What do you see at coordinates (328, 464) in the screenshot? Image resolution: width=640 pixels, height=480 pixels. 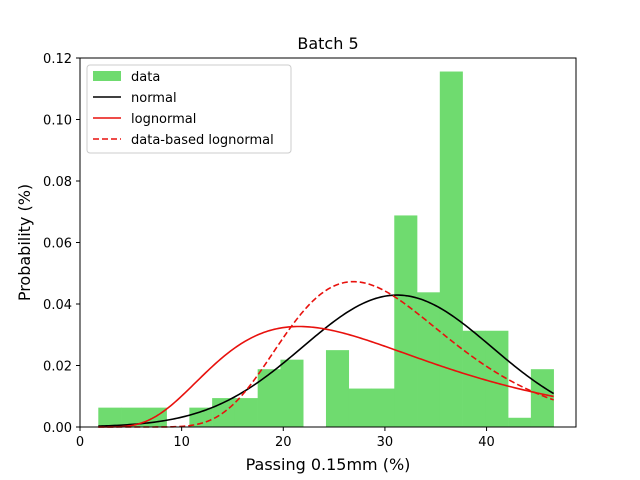 I see `x-axis-label: Passing 0.15mm (%)` at bounding box center [328, 464].